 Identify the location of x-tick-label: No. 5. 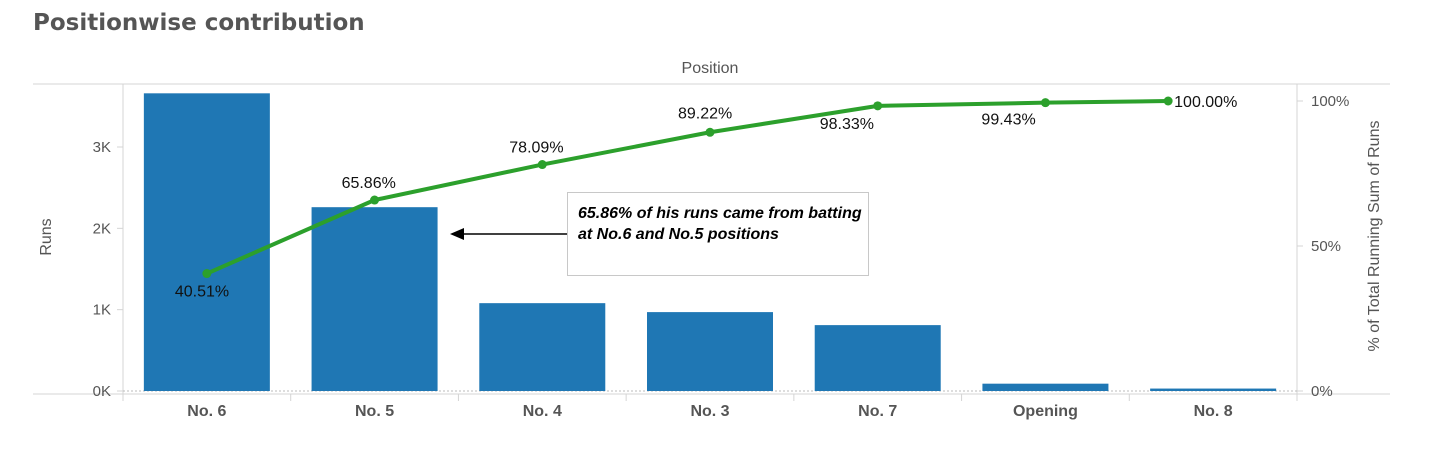
(374, 411).